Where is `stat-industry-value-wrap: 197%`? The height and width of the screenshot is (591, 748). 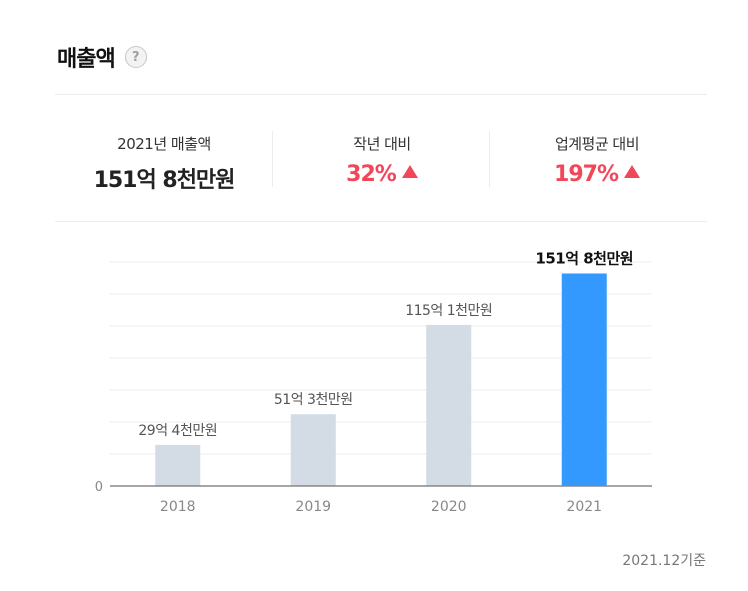 stat-industry-value-wrap: 197% is located at coordinates (597, 174).